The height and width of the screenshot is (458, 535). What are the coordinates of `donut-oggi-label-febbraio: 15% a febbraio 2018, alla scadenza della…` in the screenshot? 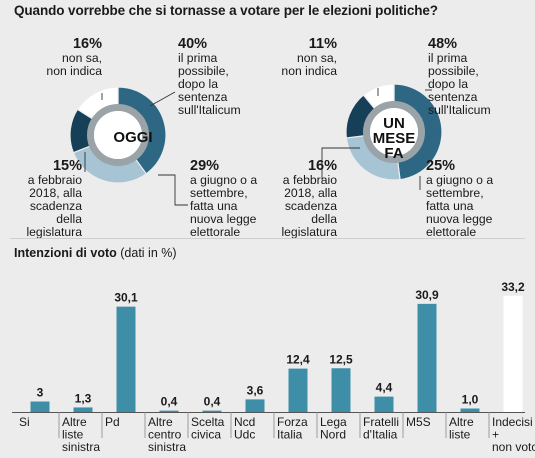 It's located at (54, 198).